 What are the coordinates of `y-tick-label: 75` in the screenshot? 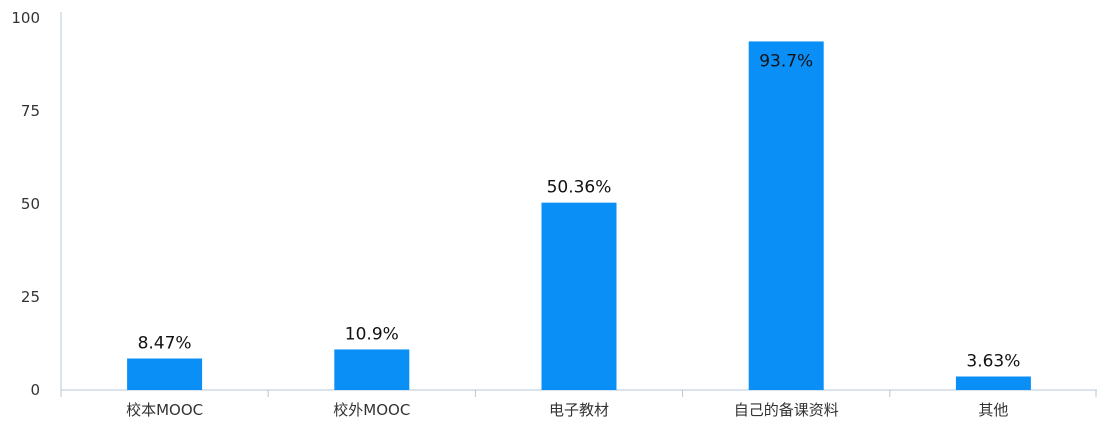 It's located at (30, 111).